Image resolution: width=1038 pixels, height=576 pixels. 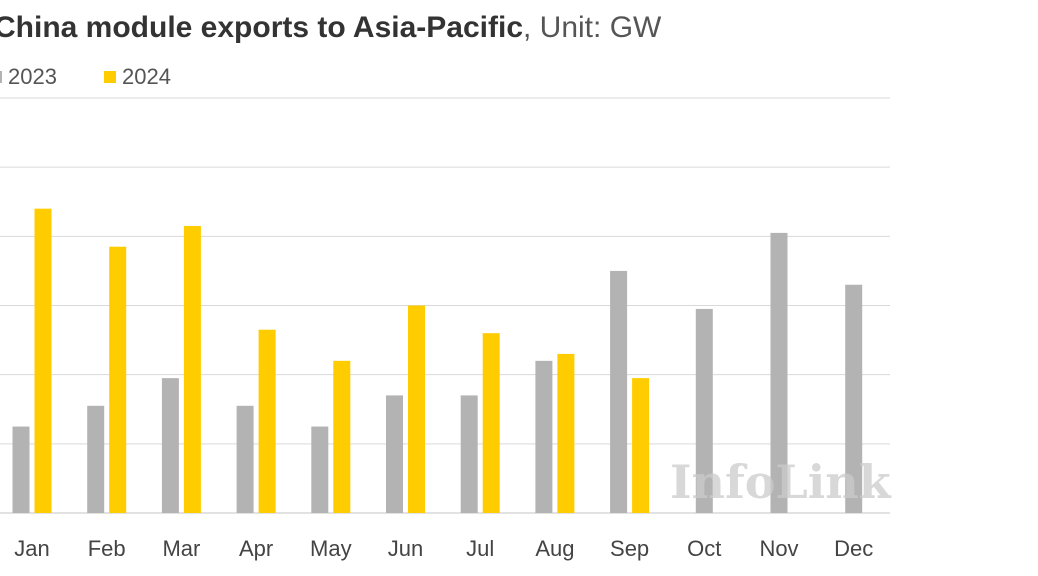 What do you see at coordinates (854, 398) in the screenshot?
I see `bar-2023-dec` at bounding box center [854, 398].